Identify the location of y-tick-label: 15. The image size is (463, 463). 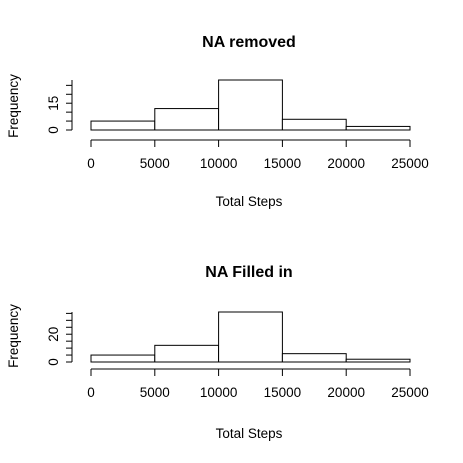
(53, 103).